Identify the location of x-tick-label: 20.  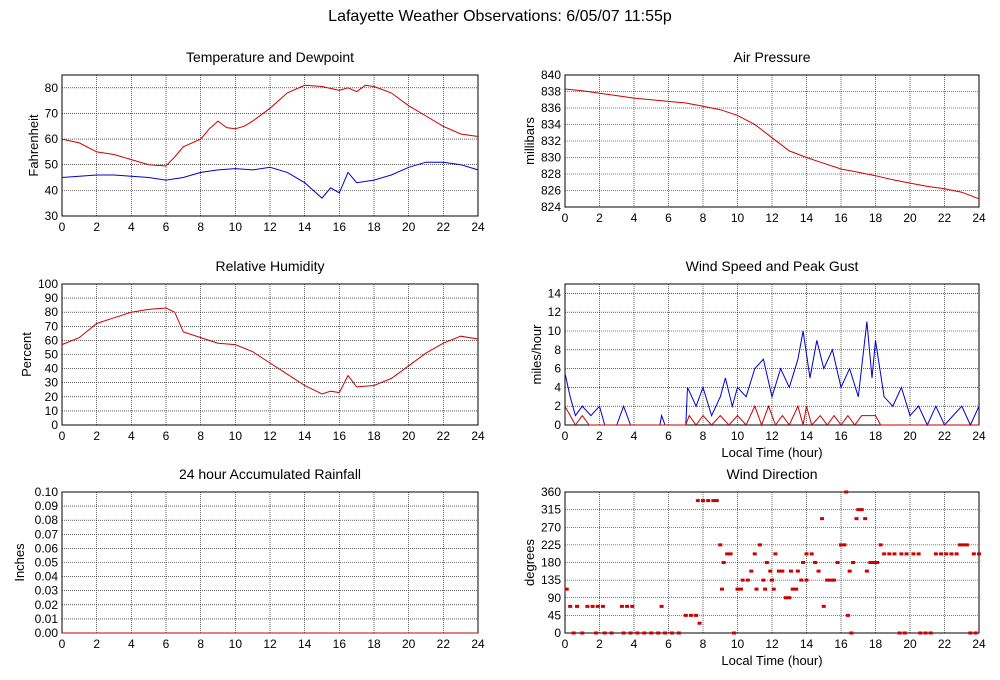
(409, 644).